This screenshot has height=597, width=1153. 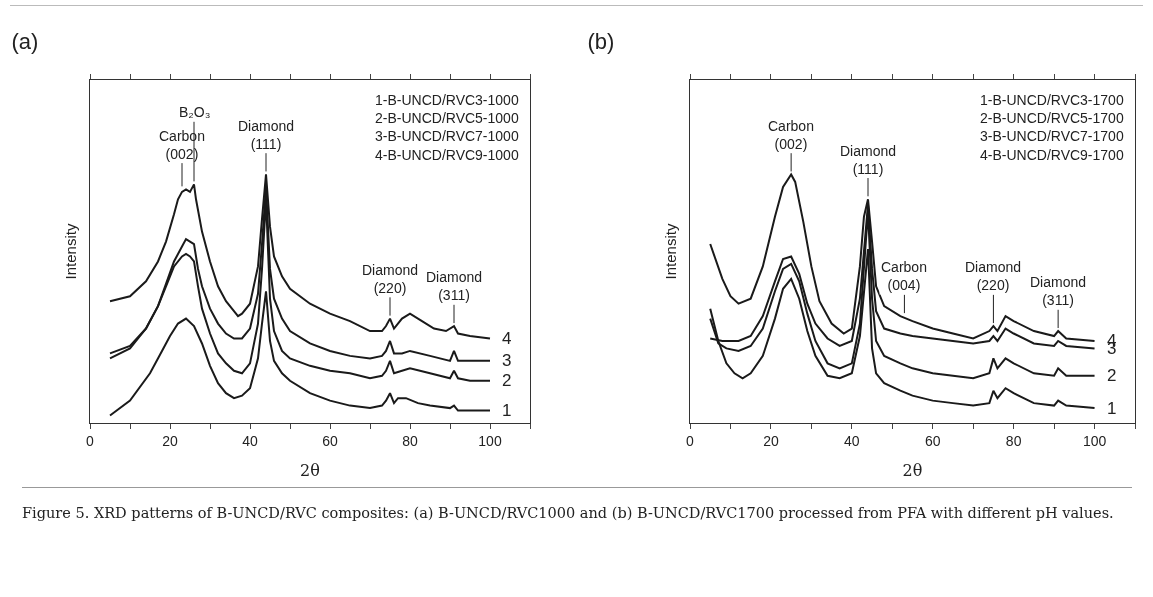 I want to click on text: 3-B-UNCD/RVC7-1700, so click(x=1052, y=136).